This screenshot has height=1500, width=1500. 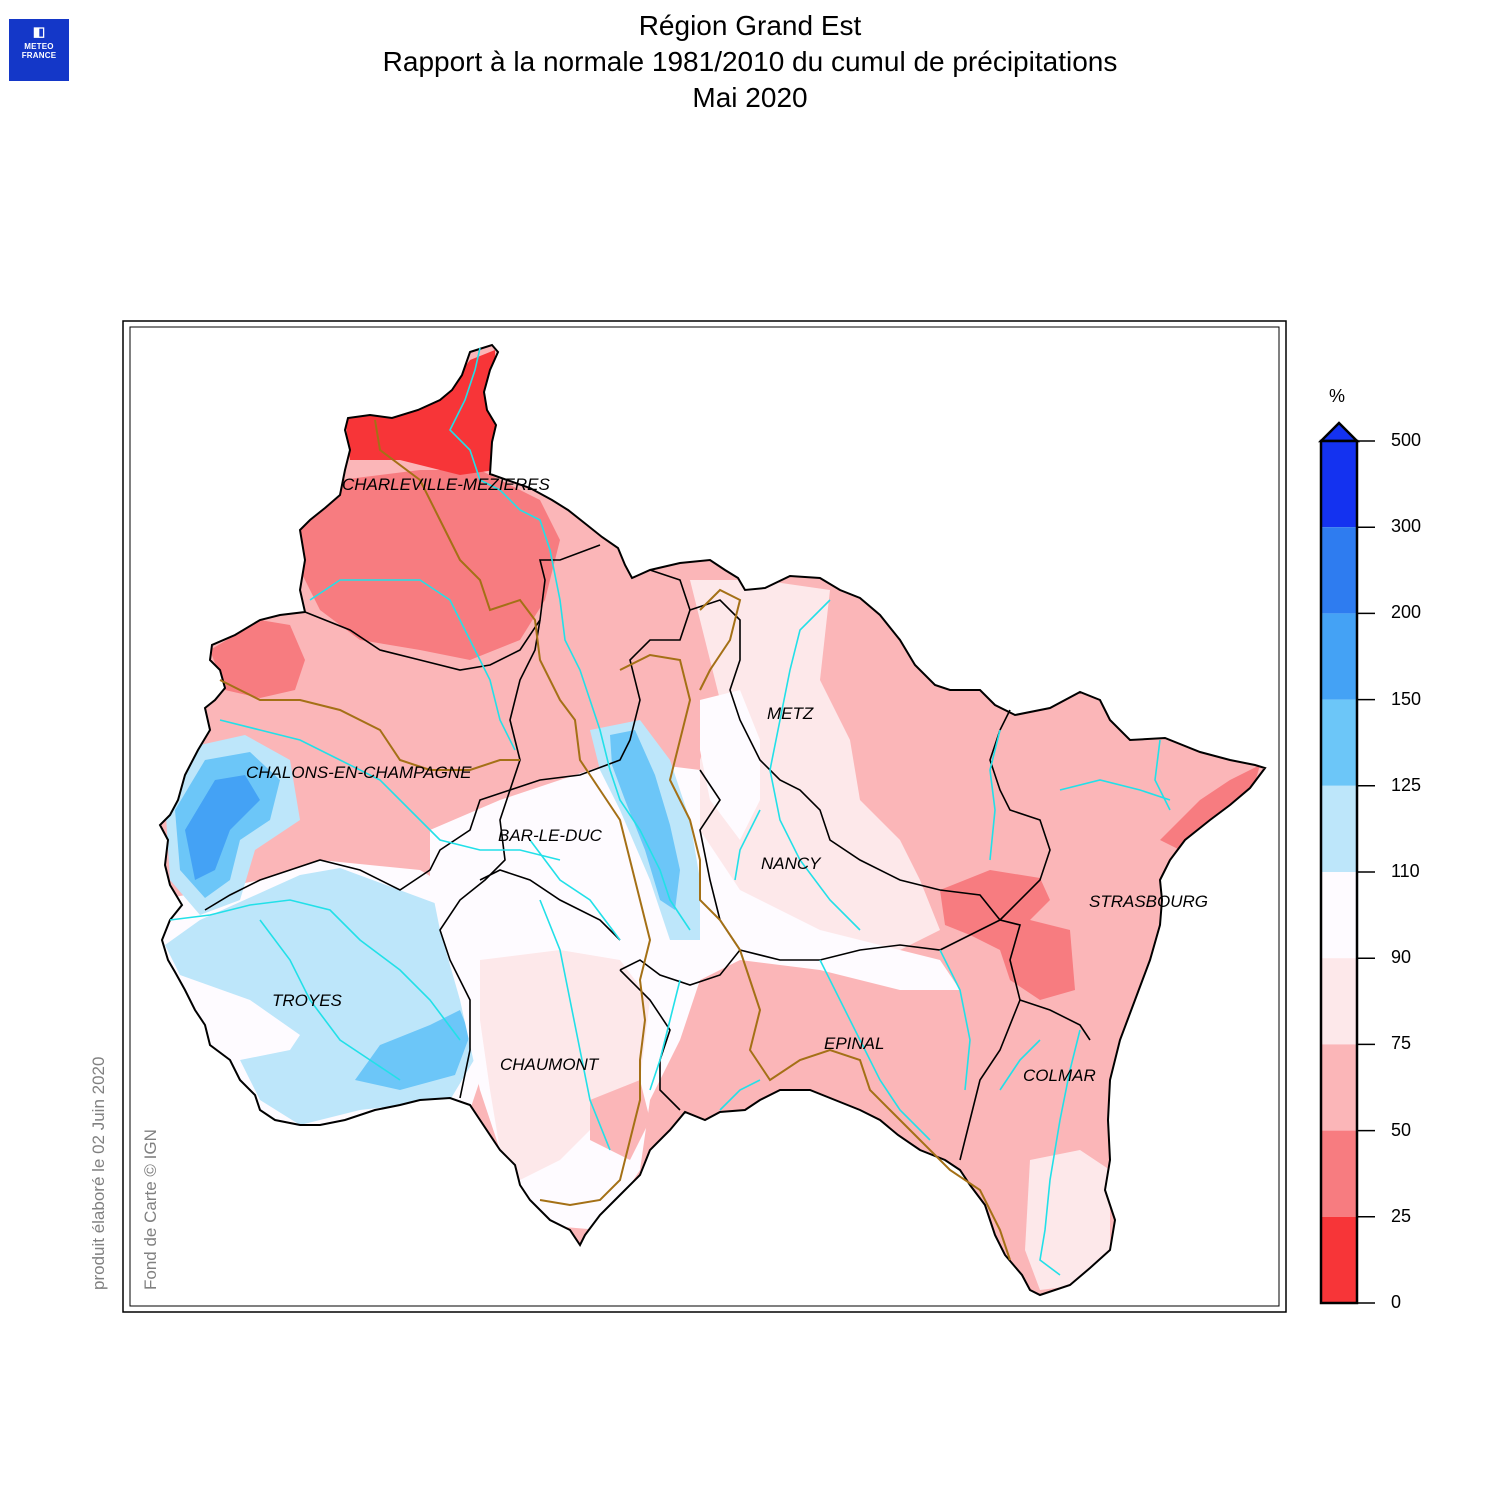 I want to click on city-bar-le-duc: BAR-LE-DUC, so click(x=550, y=835).